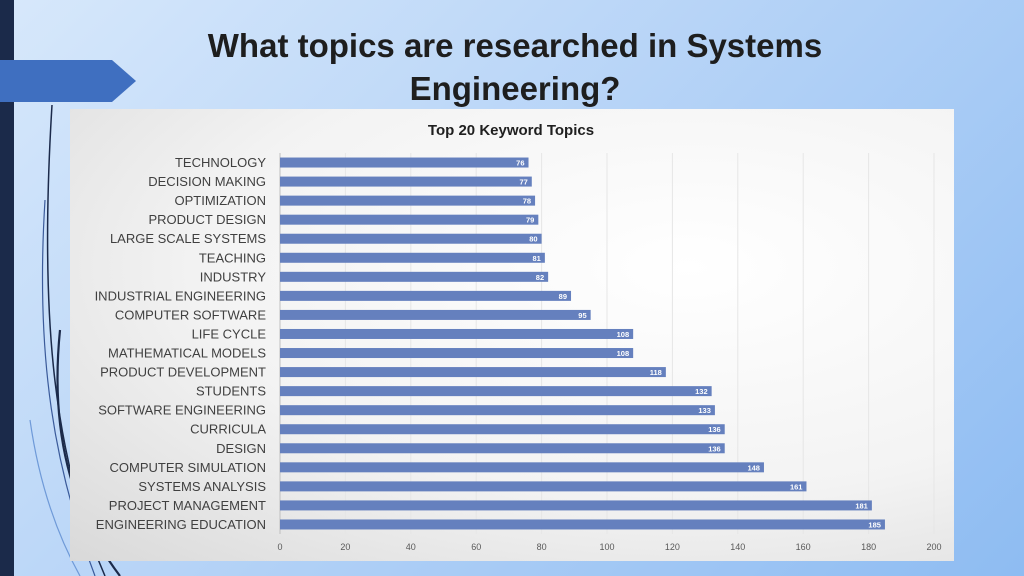  What do you see at coordinates (704, 410) in the screenshot?
I see `bar-value-label: 133` at bounding box center [704, 410].